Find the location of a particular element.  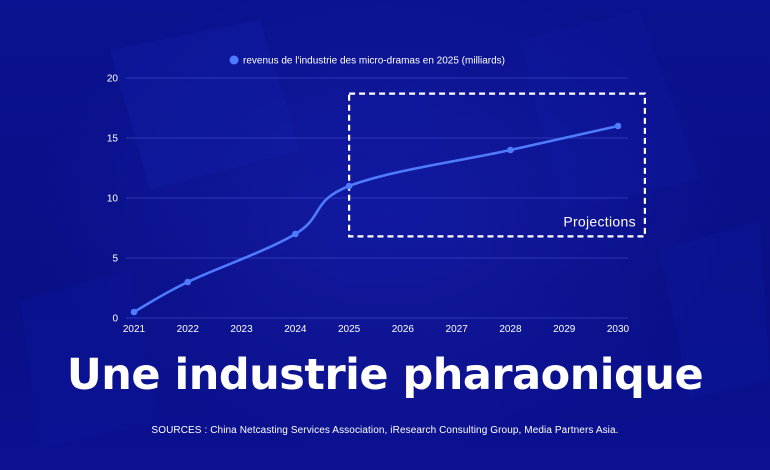

y-tick-label: 0 is located at coordinates (115, 319).